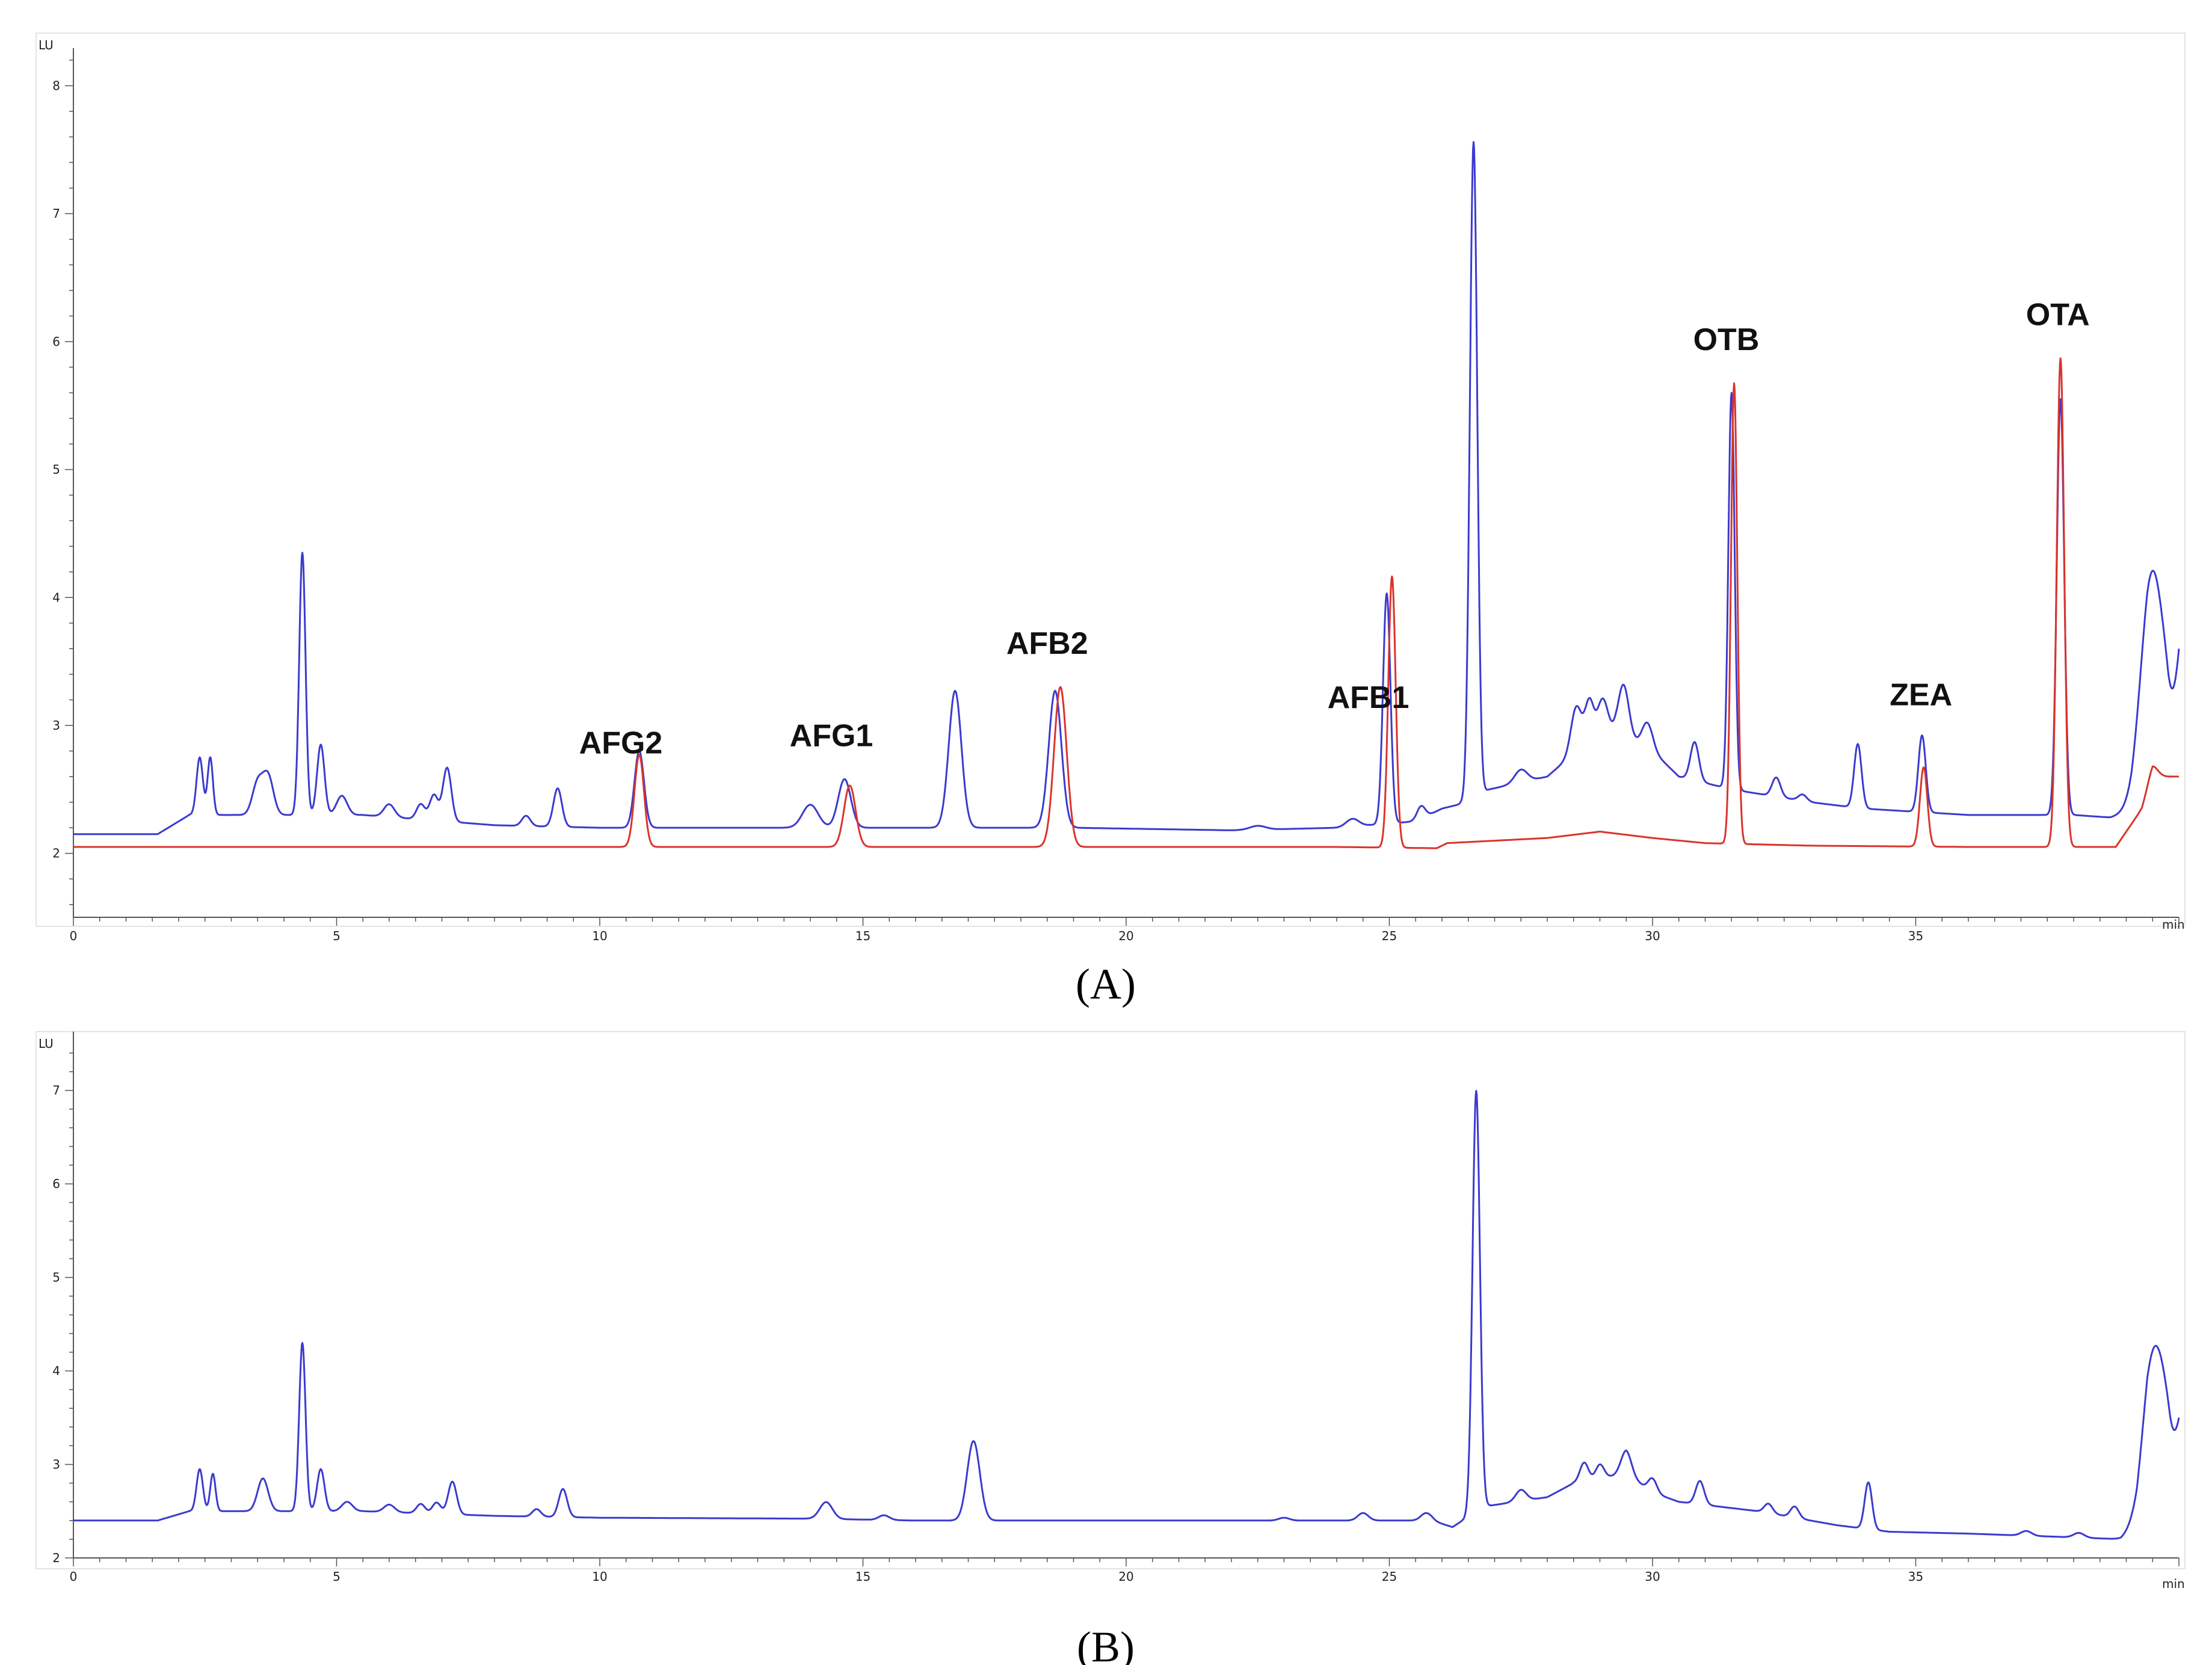  I want to click on panel-a-x-unit: min, so click(2173, 924).